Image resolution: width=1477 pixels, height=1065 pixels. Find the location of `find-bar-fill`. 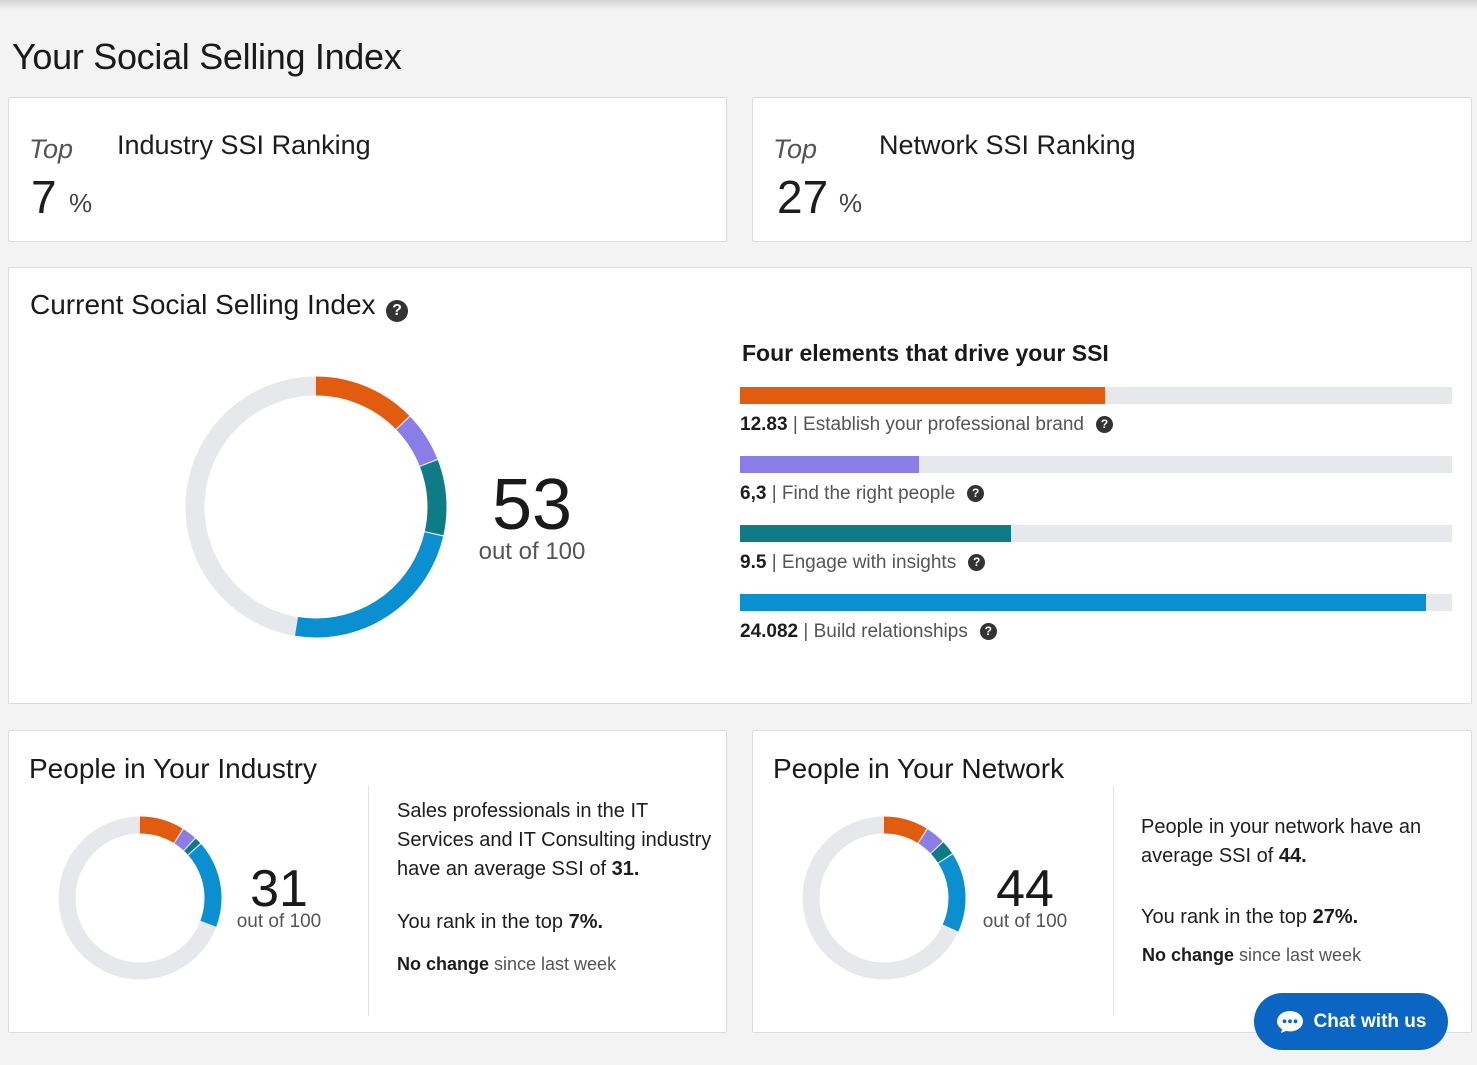

find-bar-fill is located at coordinates (830, 464).